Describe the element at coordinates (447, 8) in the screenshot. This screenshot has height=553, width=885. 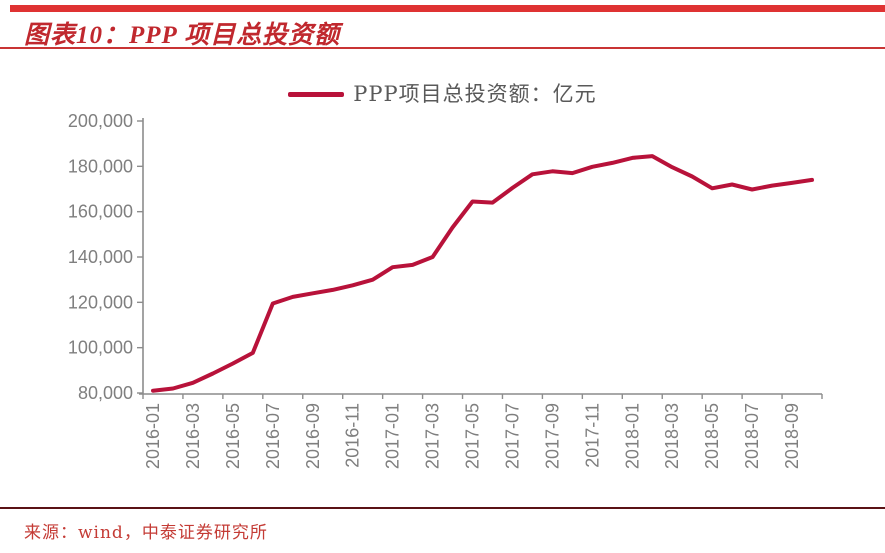
I see `header-accent-bar` at that location.